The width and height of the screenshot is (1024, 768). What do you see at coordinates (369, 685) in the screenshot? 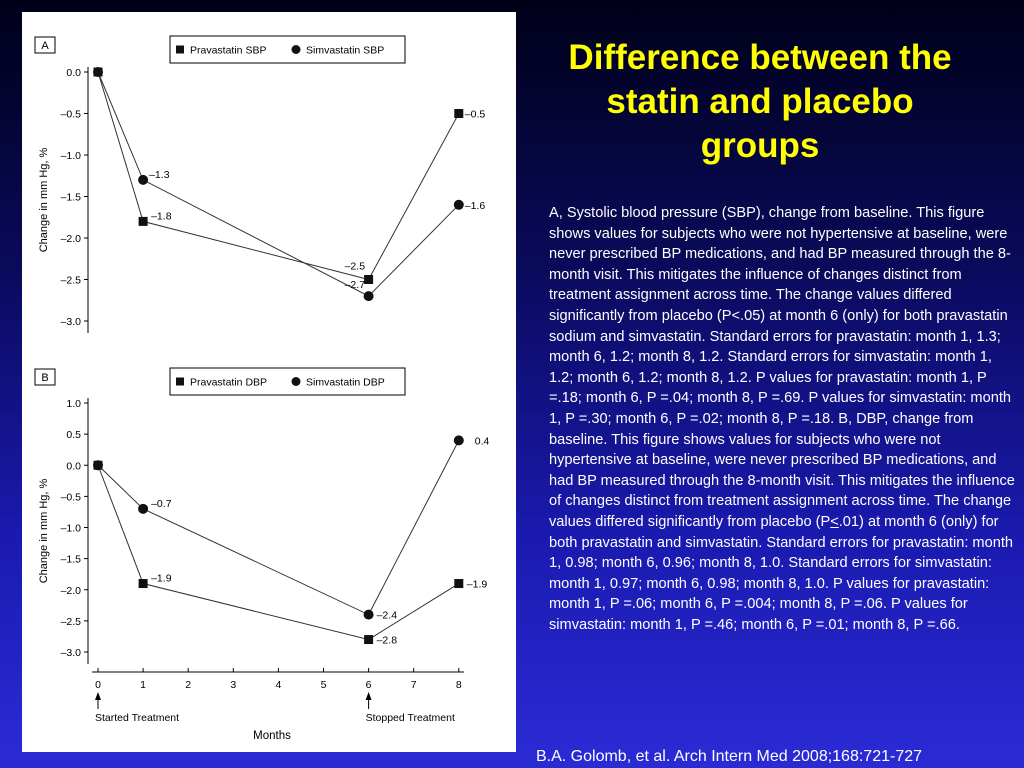
I see `x-tick-label: 6` at bounding box center [369, 685].